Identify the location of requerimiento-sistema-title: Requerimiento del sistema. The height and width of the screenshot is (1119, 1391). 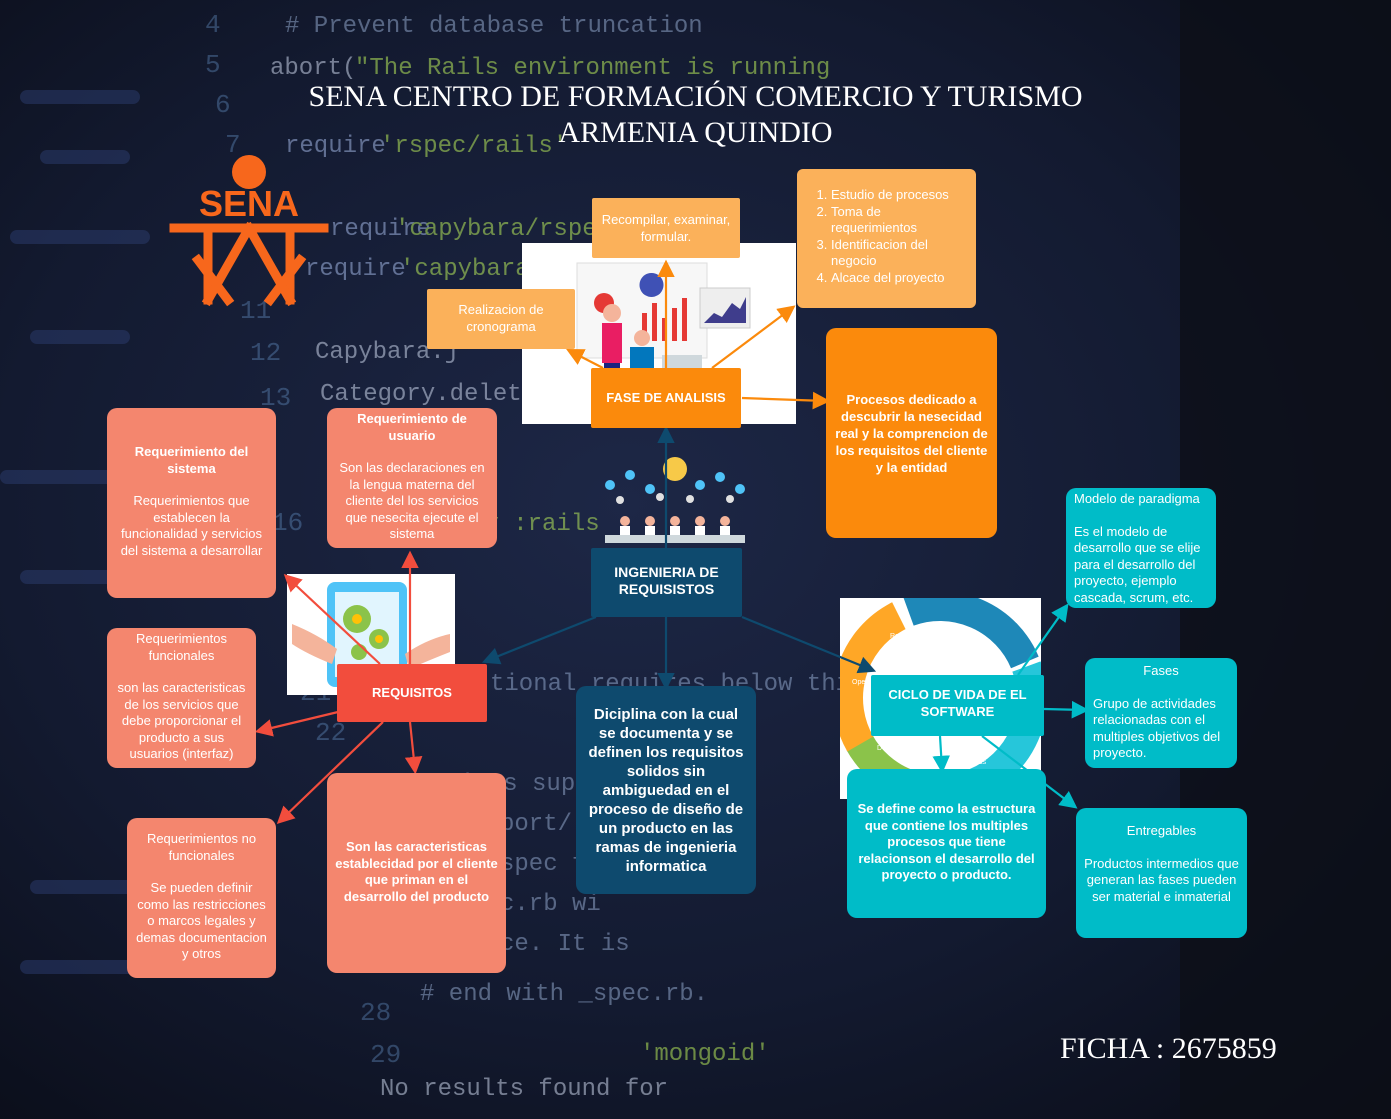
(191, 460).